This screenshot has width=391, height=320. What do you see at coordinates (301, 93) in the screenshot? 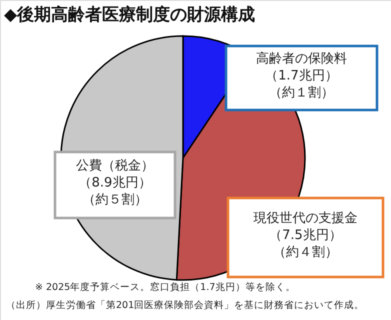
I see `text: （約１割）` at bounding box center [301, 93].